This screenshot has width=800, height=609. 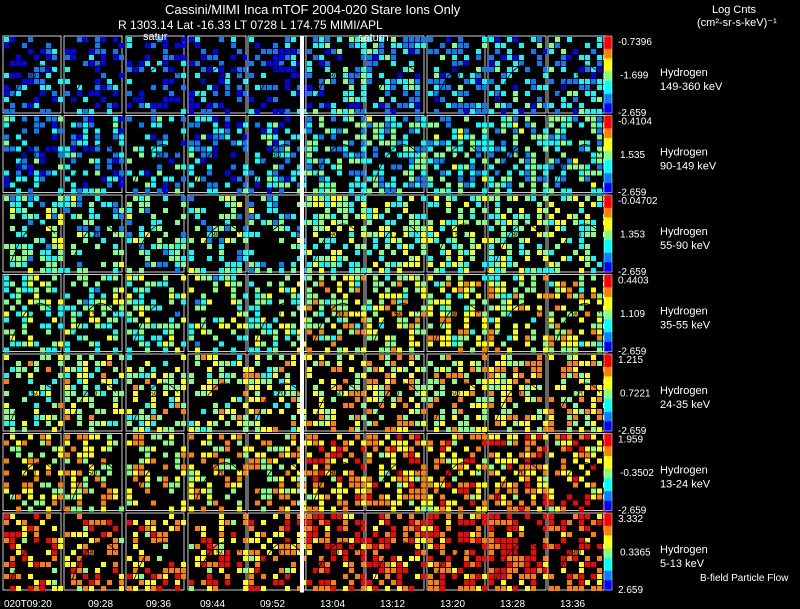 I want to click on time-tick-label: 13:20, so click(x=452, y=604).